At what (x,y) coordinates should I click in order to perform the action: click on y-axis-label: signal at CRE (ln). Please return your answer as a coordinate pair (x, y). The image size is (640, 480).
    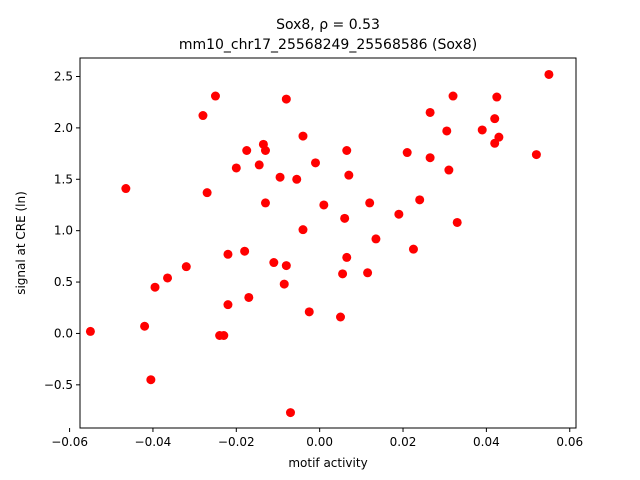
    Looking at the image, I should click on (21, 243).